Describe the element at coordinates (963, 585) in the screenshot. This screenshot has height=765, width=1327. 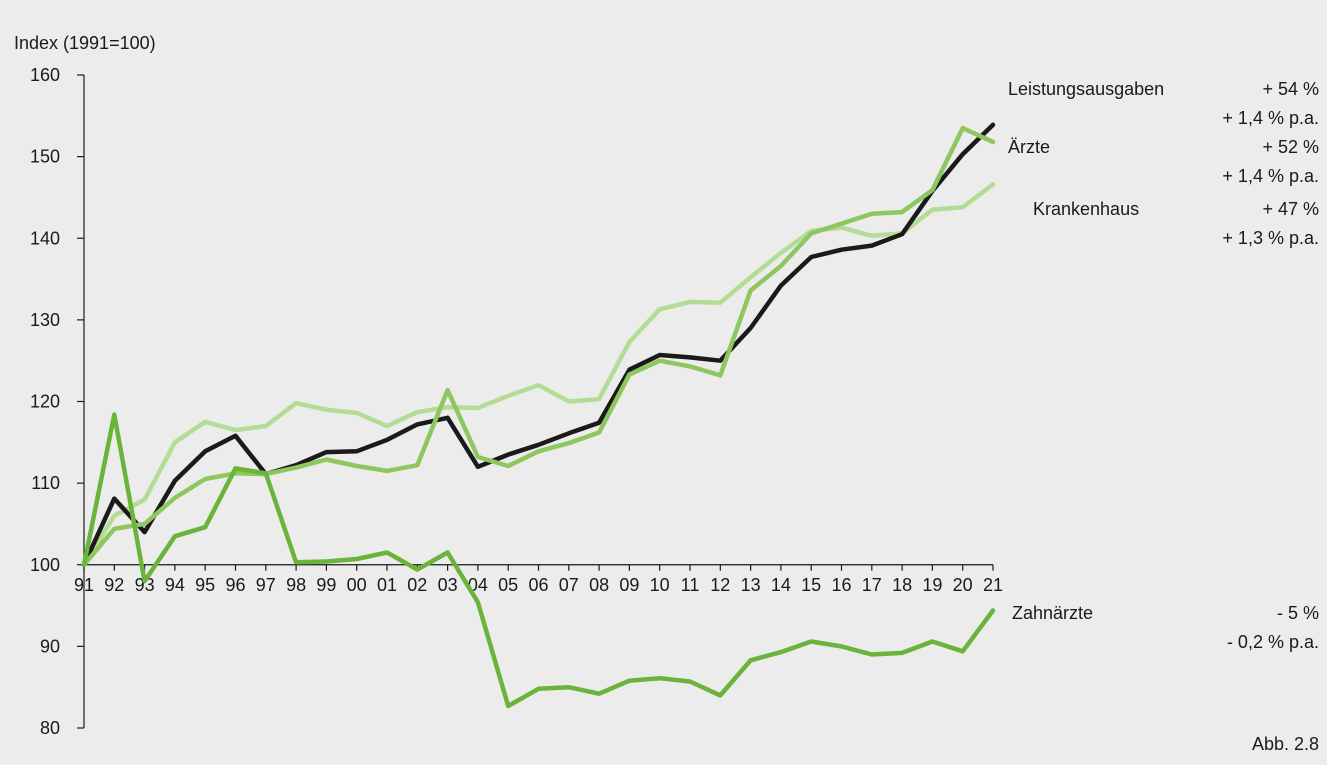
I see `x-tick-label: 20` at that location.